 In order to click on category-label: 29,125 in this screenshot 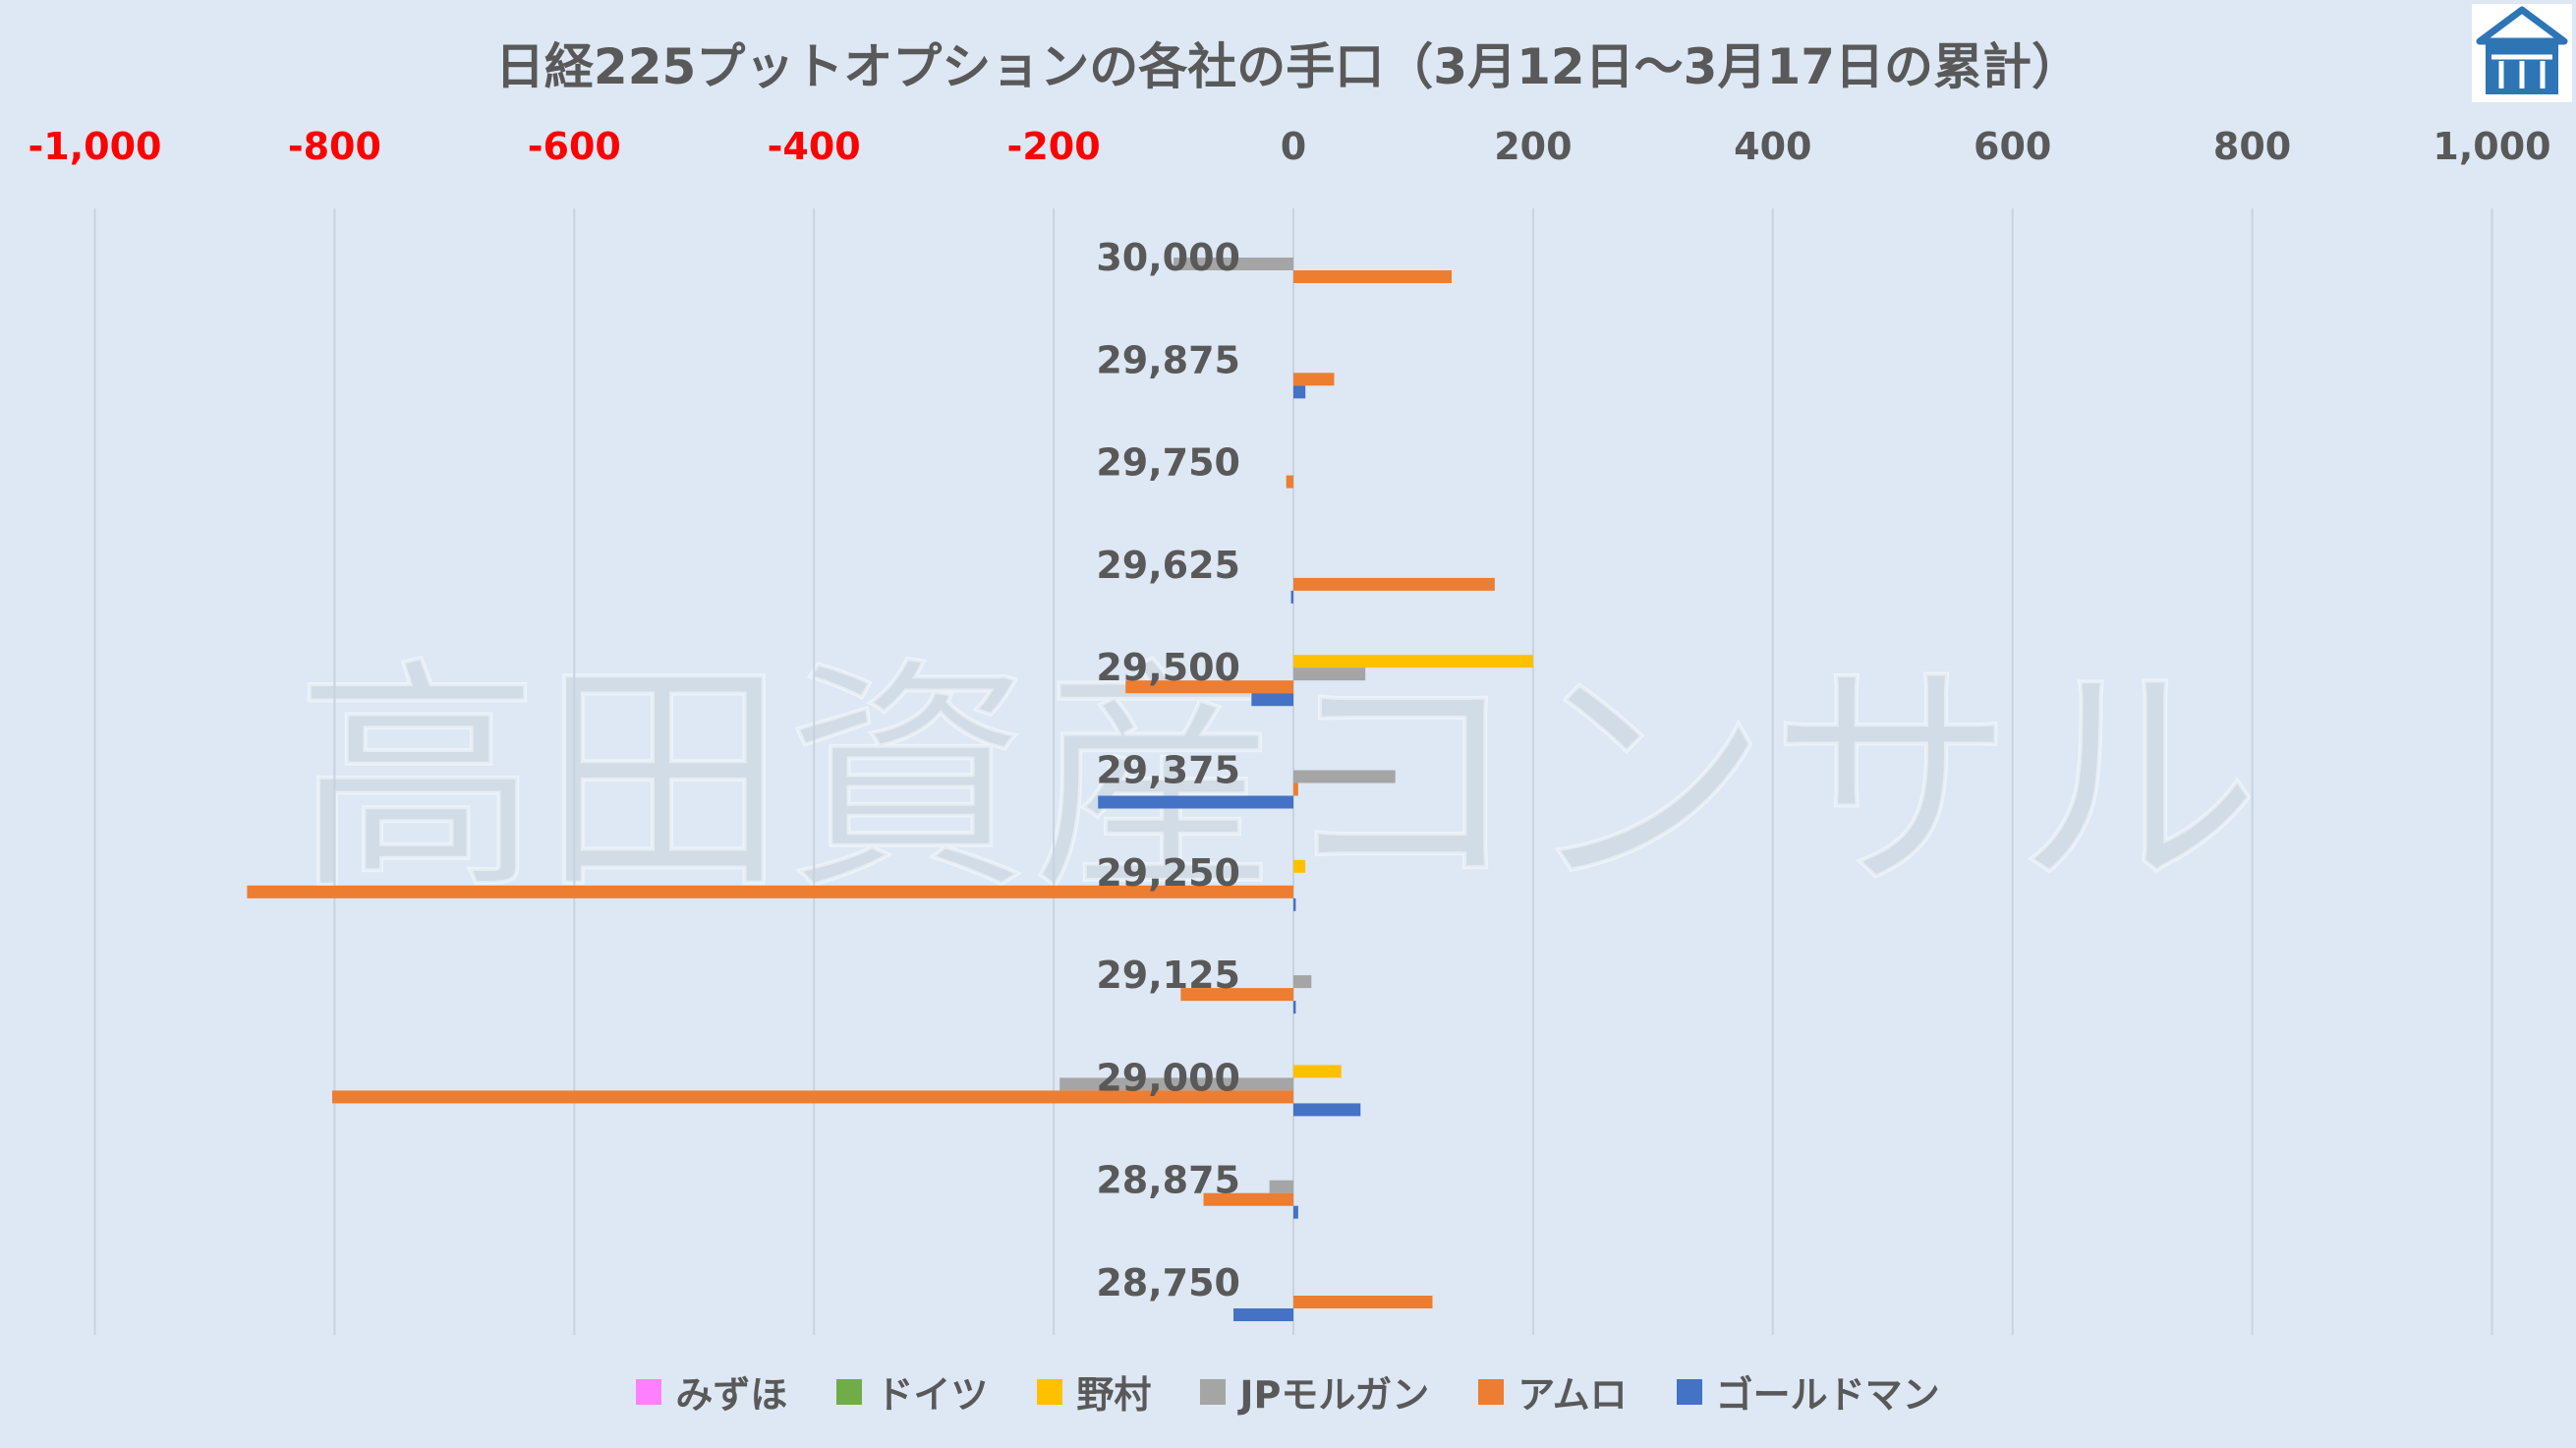, I will do `click(1168, 975)`.